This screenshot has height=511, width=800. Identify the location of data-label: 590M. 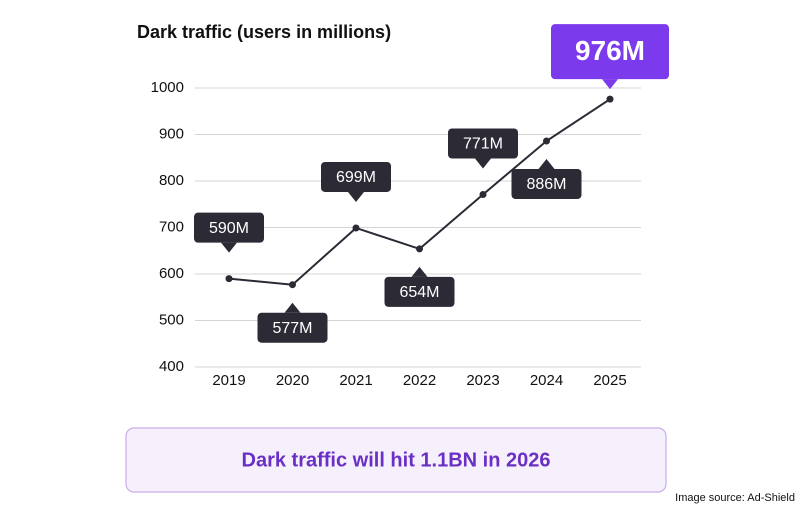
(229, 228).